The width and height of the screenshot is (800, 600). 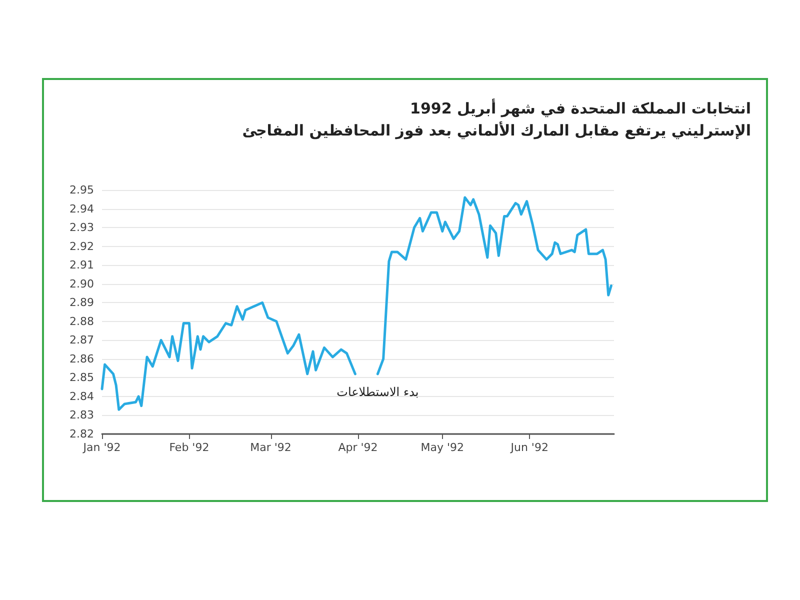 I want to click on y-tick-label: 2.86, so click(x=82, y=359).